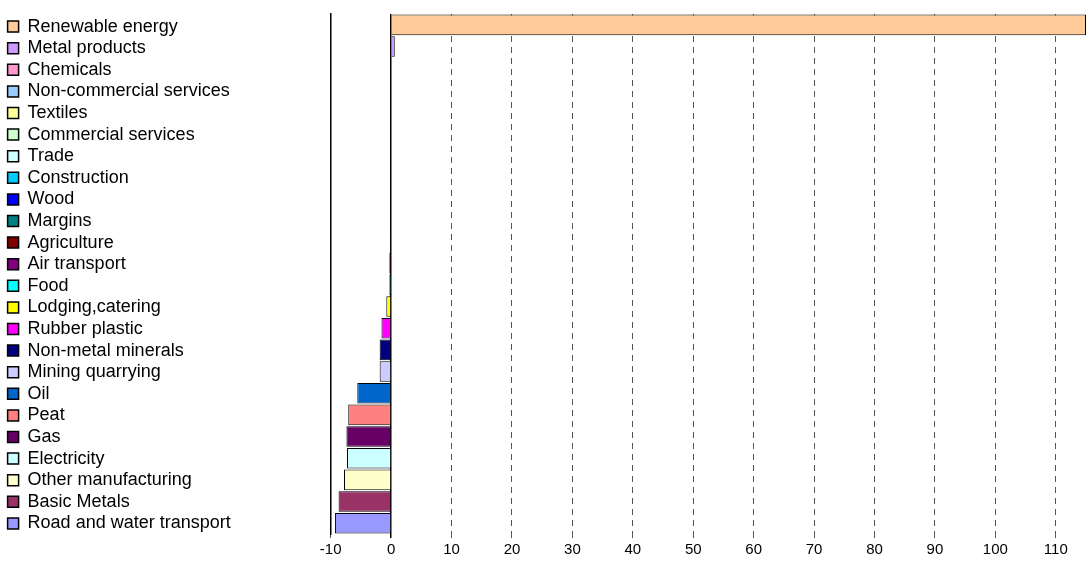 The height and width of the screenshot is (564, 1088). What do you see at coordinates (66, 457) in the screenshot?
I see `legend-label: Electricity` at bounding box center [66, 457].